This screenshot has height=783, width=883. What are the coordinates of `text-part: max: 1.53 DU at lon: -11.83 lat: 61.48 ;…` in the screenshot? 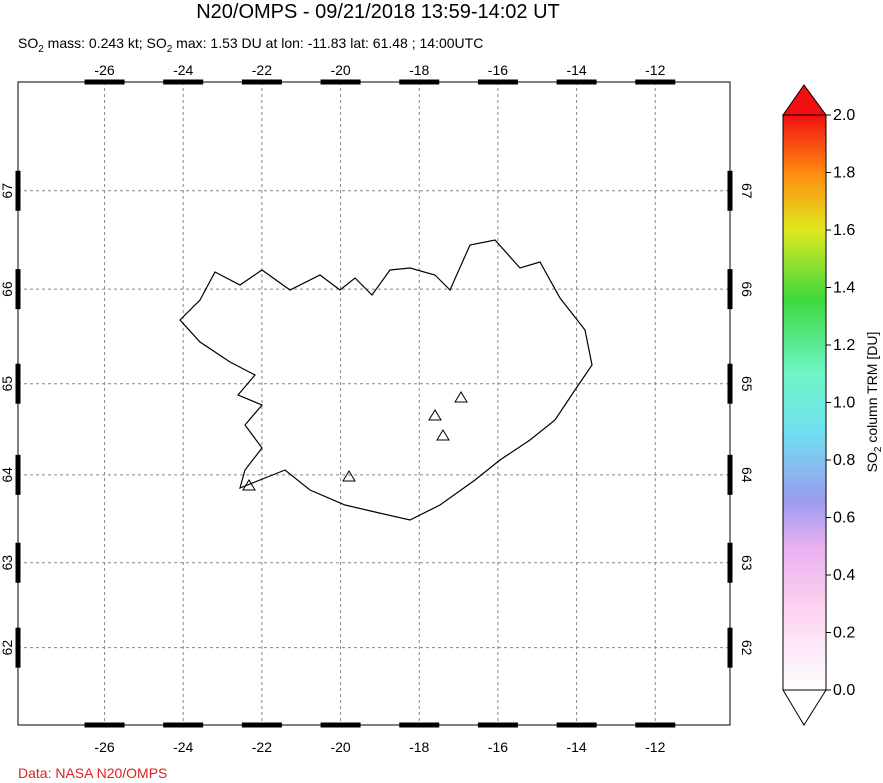 It's located at (327, 43).